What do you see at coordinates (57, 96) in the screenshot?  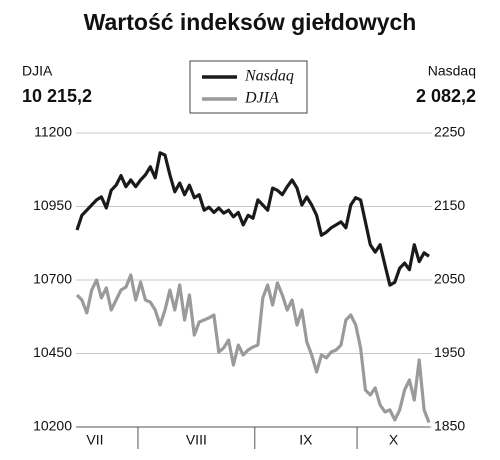 I see `left-header-value: 10 215,2` at bounding box center [57, 96].